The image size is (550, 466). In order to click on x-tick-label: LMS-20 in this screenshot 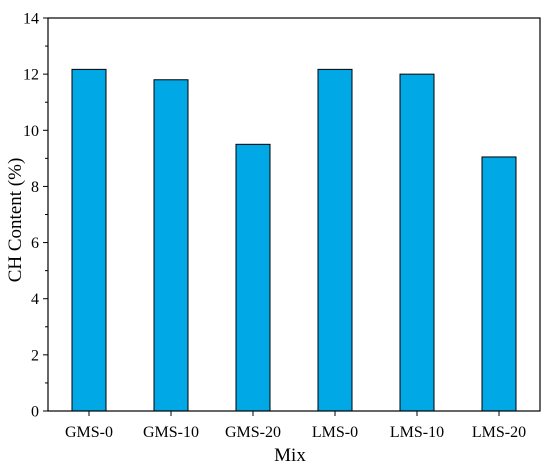, I will do `click(499, 432)`.